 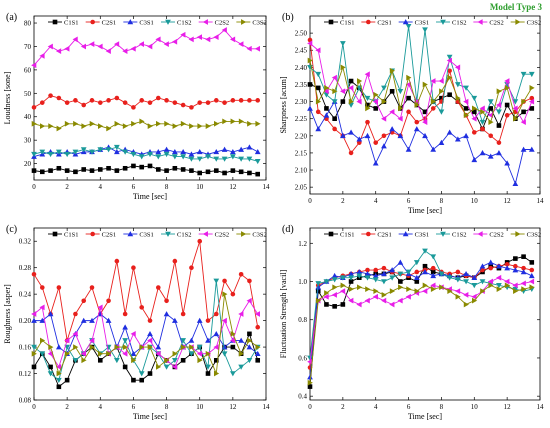 What do you see at coordinates (343, 407) in the screenshot?
I see `x-tick-label: 2` at bounding box center [343, 407].